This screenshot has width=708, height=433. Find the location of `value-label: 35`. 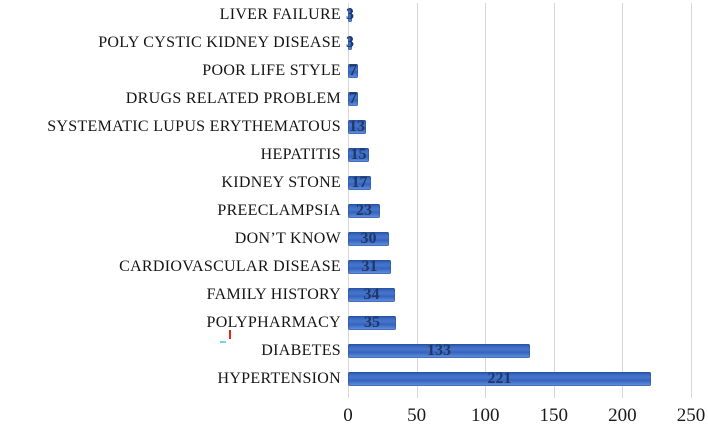

value-label: 35 is located at coordinates (372, 322).